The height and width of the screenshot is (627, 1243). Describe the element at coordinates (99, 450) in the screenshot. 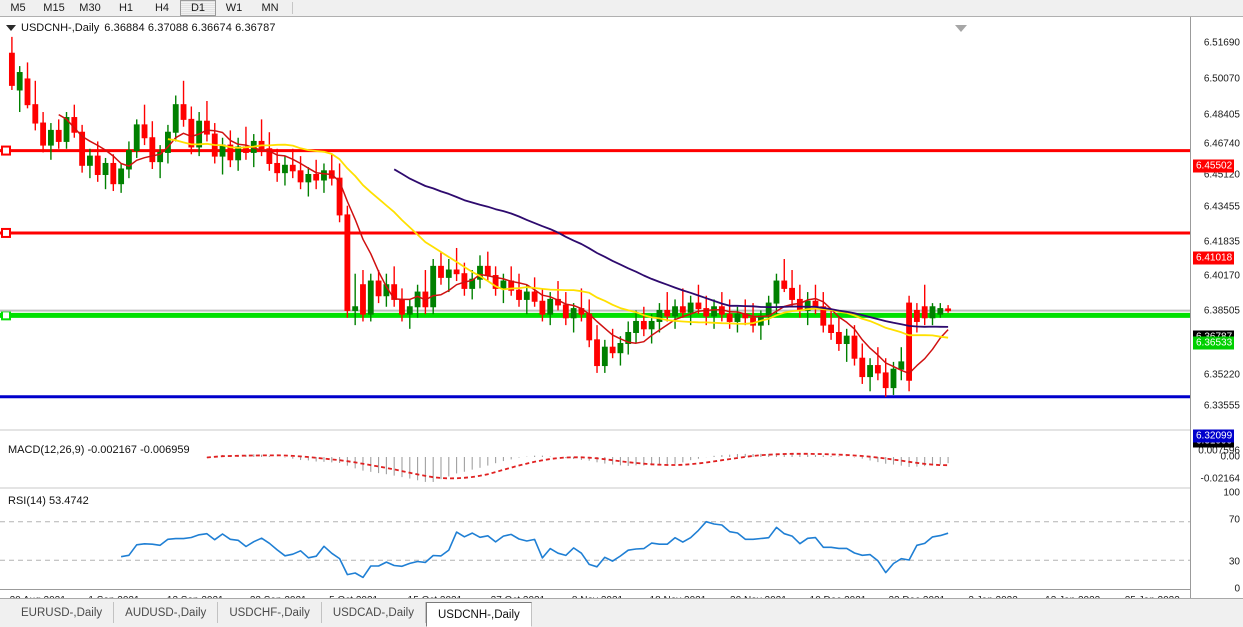

I see `macd-caption-label: MACD(12,26,9) -0.002167 -0.006959` at that location.